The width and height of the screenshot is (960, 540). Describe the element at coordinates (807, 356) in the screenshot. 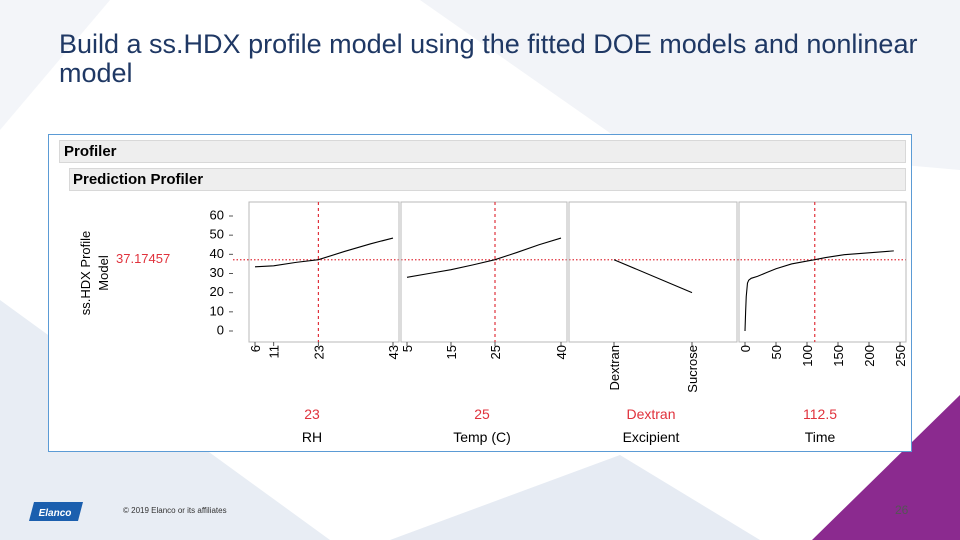

I see `x-tick-label: 100` at that location.